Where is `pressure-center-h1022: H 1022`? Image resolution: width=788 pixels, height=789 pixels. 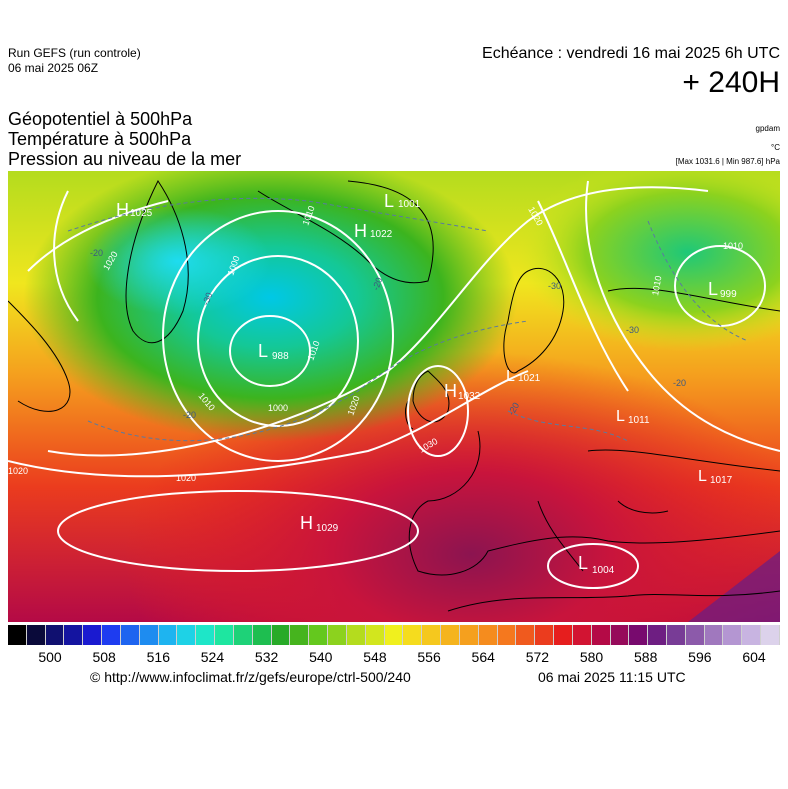
pressure-center-h1022: H 1022 is located at coordinates (373, 231).